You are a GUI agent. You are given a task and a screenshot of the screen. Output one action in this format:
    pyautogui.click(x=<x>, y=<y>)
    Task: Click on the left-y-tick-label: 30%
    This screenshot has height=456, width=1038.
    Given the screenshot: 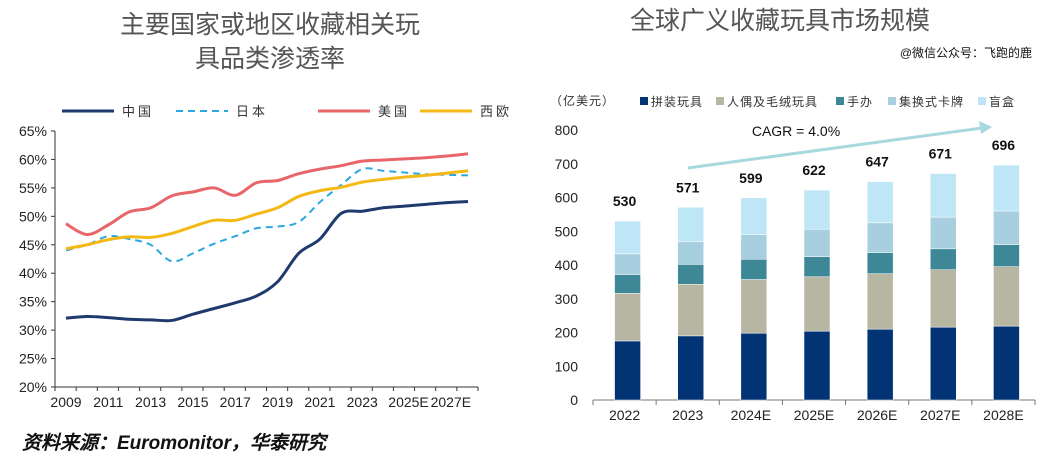 What is the action you would take?
    pyautogui.click(x=33, y=330)
    